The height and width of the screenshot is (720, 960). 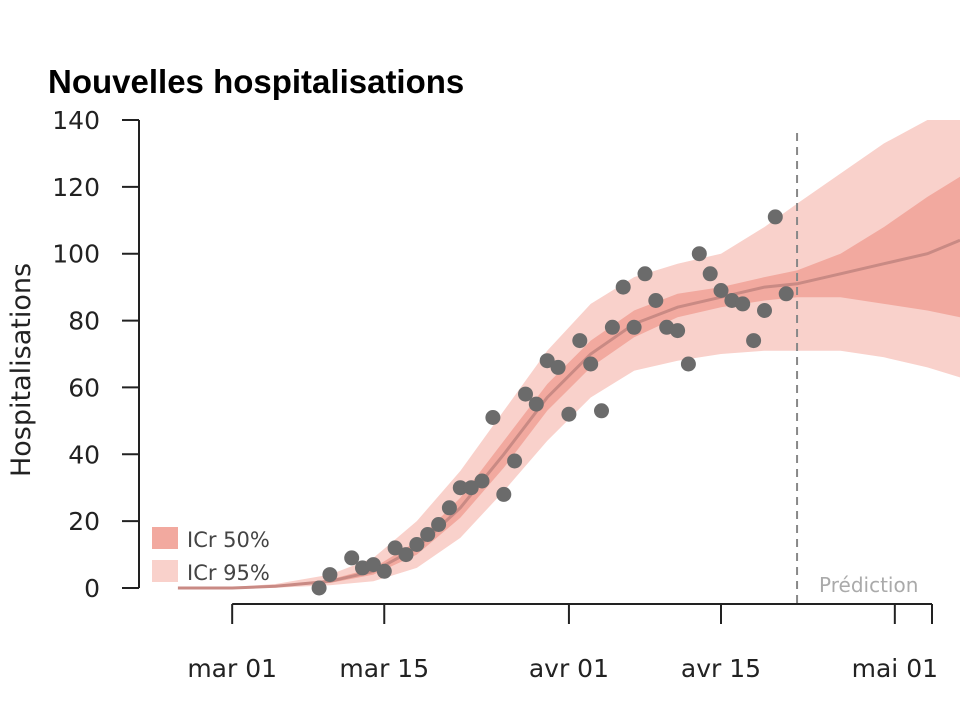 What do you see at coordinates (868, 585) in the screenshot?
I see `prediction-label: Prédiction` at bounding box center [868, 585].